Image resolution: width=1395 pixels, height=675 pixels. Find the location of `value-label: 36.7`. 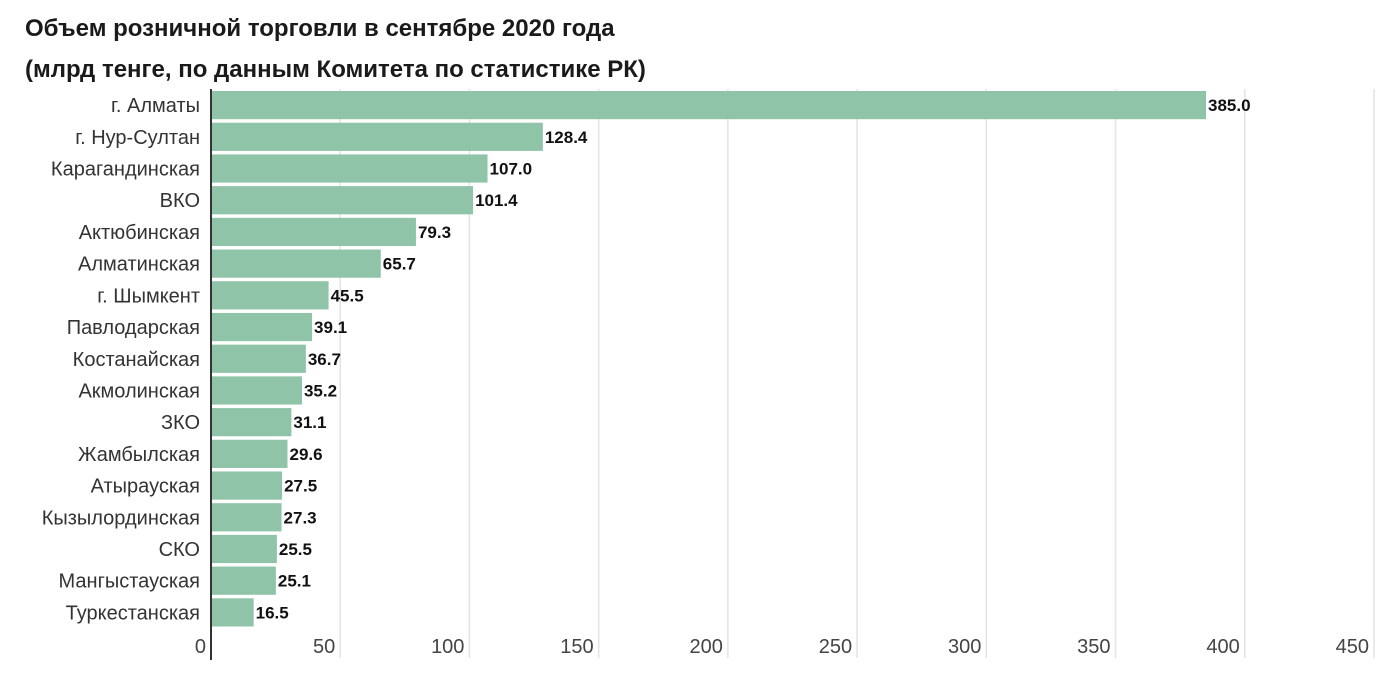

value-label: 36.7 is located at coordinates (324, 359).